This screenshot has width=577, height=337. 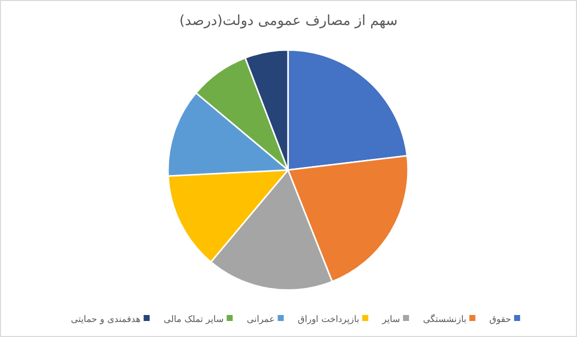 What do you see at coordinates (329, 320) in the screenshot?
I see `legend-label: بازپرداخت اوراق` at bounding box center [329, 320].